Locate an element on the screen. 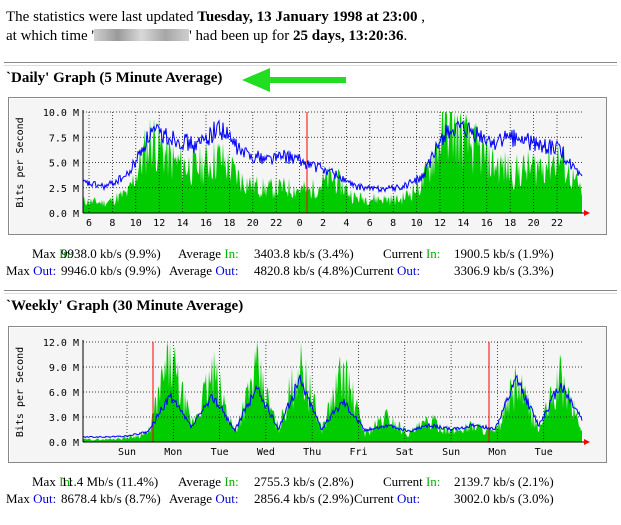 The height and width of the screenshot is (525, 621). weekly-max-out-label: Max Out: is located at coordinates (31, 498).